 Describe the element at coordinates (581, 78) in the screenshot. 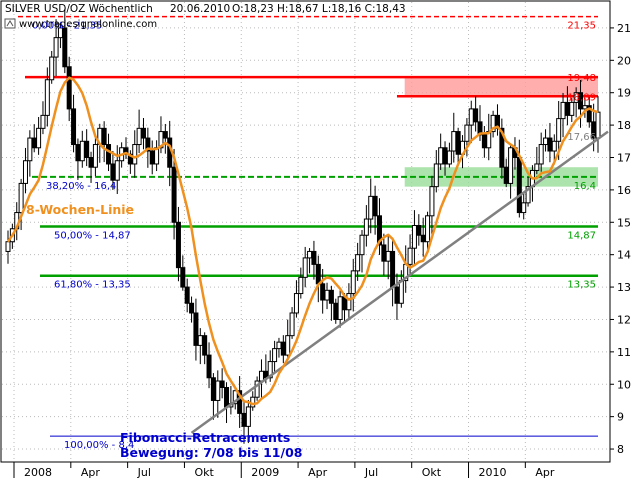

I see `resistance-value-label: 19,48` at that location.